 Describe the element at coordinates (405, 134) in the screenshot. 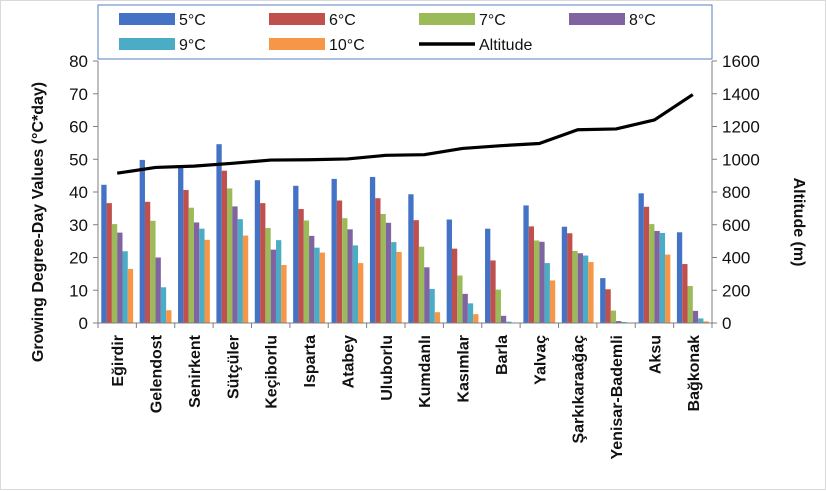

I see `altitude-line-layer` at that location.